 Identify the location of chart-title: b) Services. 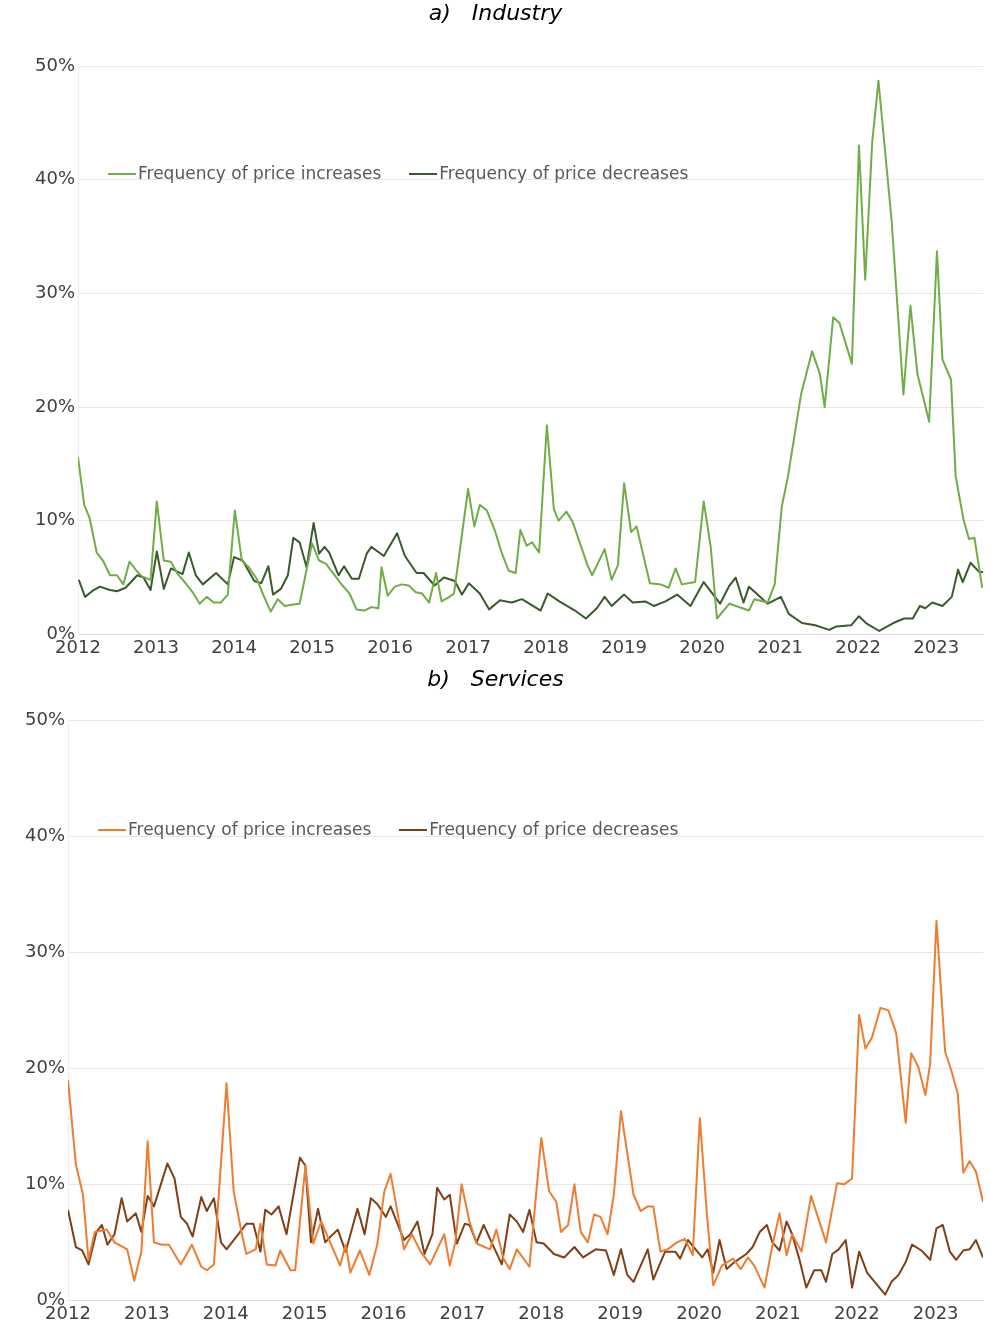
(495, 679).